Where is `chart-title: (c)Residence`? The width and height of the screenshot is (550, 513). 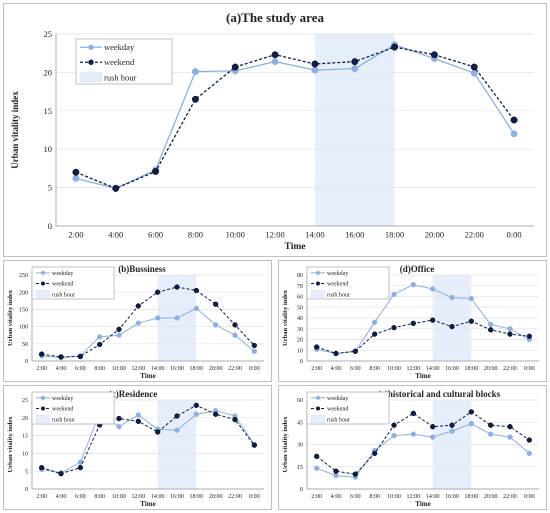 chart-title: (c)Residence is located at coordinates (133, 394).